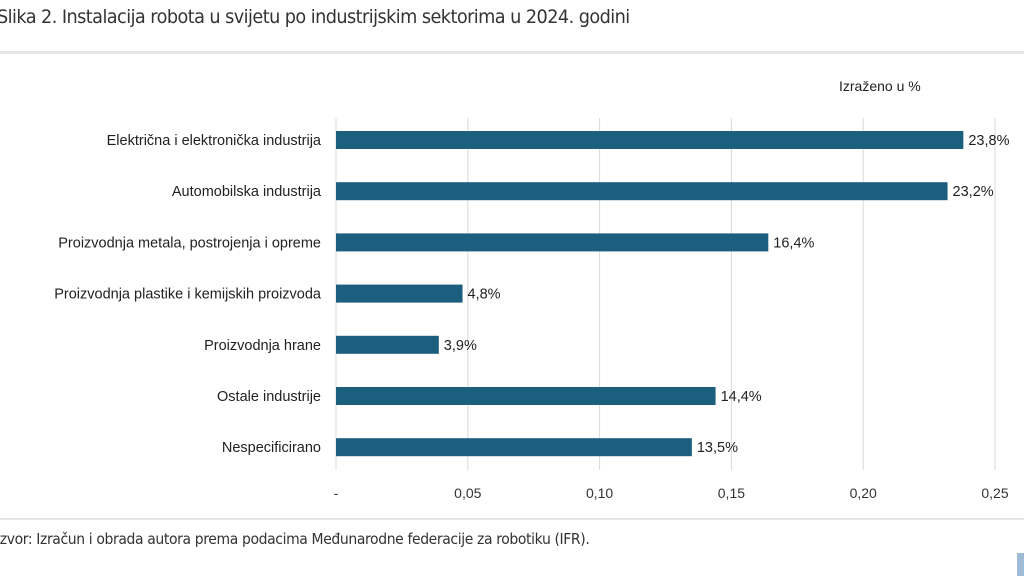 This screenshot has height=576, width=1024. I want to click on data-label: 13,5%, so click(717, 448).